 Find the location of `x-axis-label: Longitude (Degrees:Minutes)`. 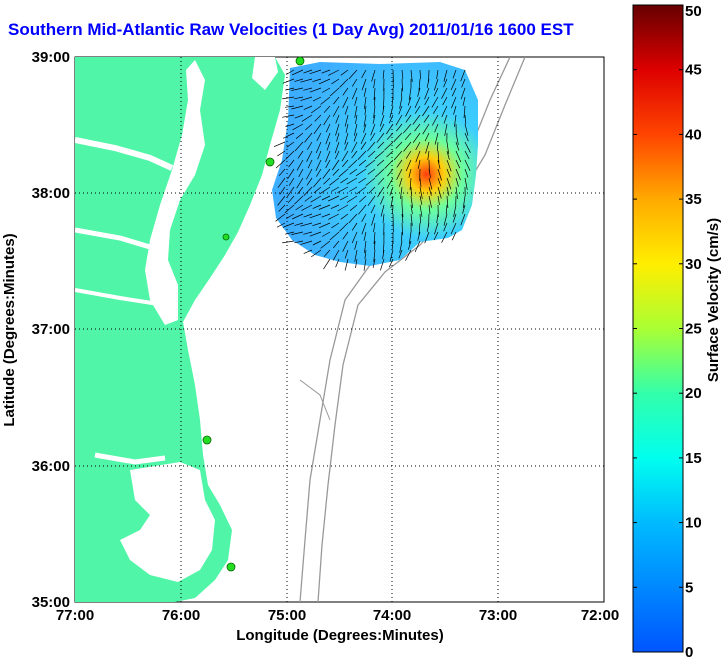

x-axis-label: Longitude (Degrees:Minutes) is located at coordinates (340, 635).